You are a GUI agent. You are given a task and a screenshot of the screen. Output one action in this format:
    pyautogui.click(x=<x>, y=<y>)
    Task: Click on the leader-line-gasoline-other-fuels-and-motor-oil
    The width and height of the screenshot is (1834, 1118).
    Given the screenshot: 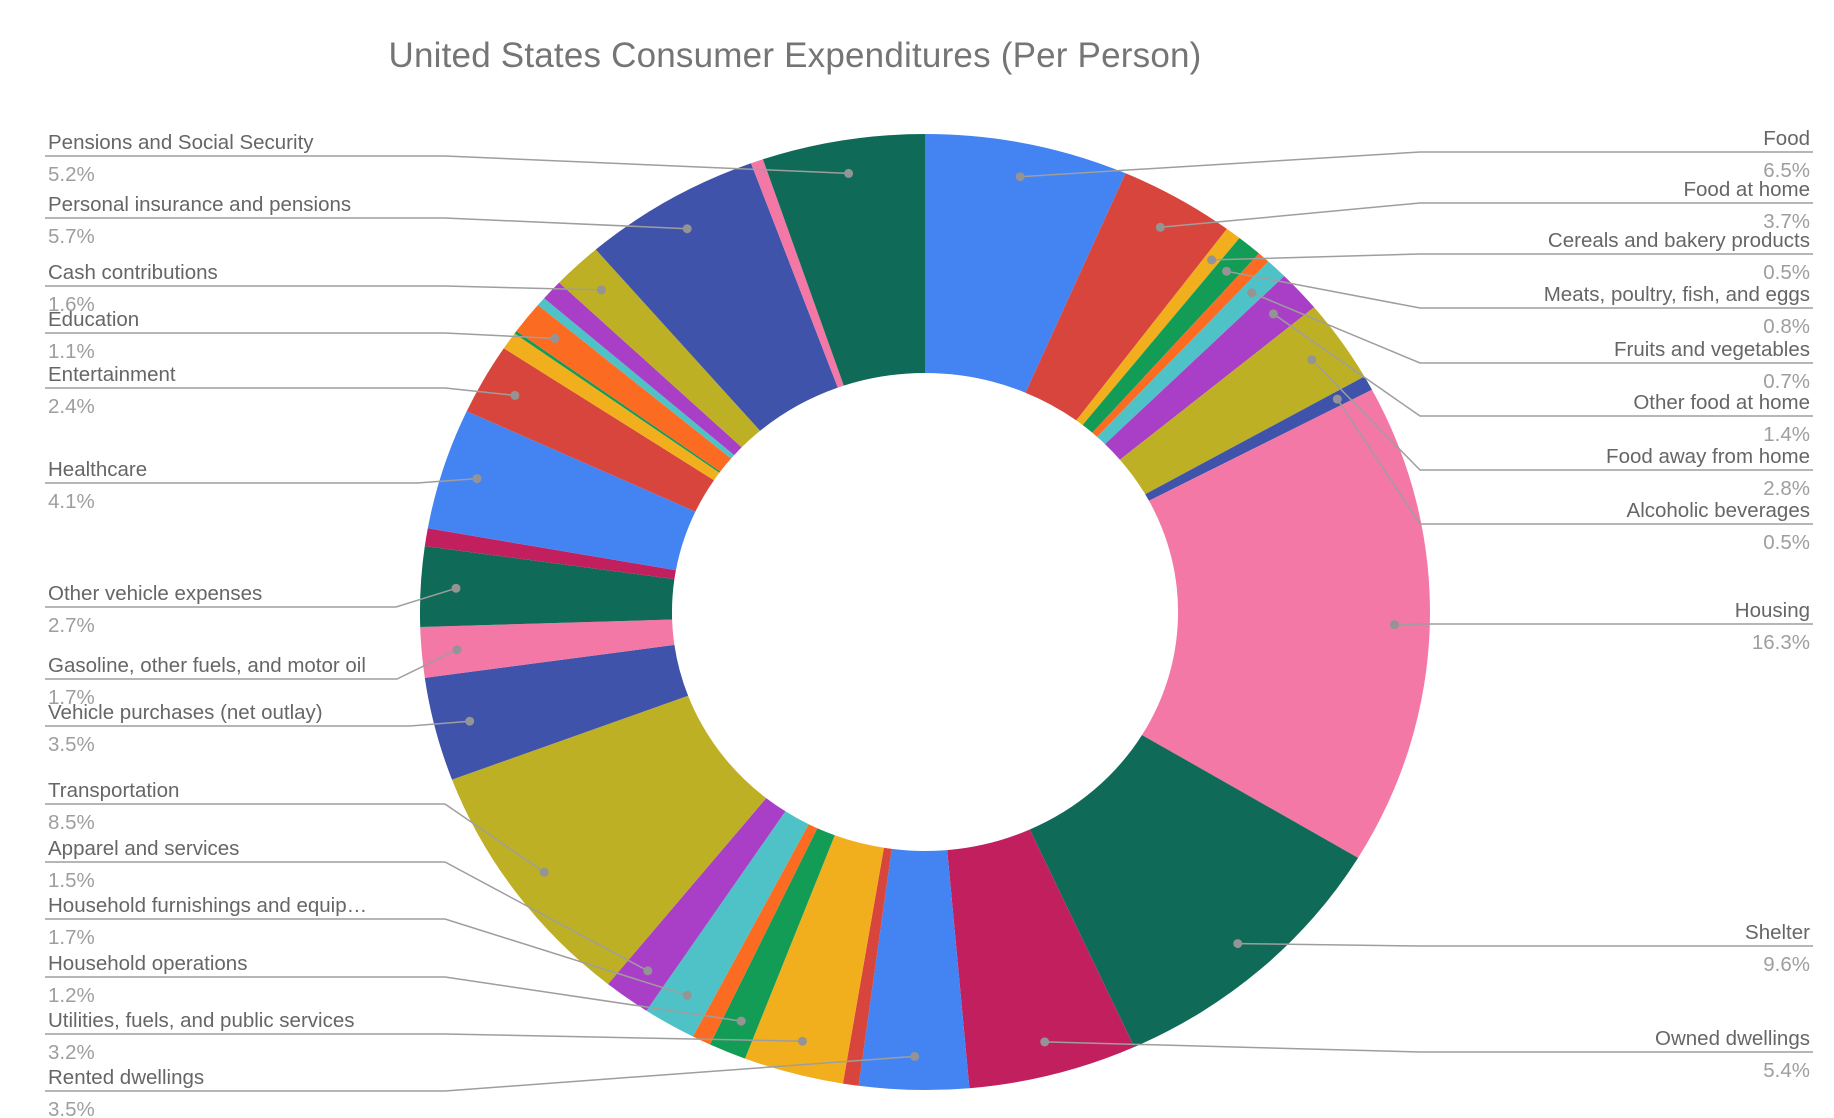 What is the action you would take?
    pyautogui.click(x=251, y=664)
    